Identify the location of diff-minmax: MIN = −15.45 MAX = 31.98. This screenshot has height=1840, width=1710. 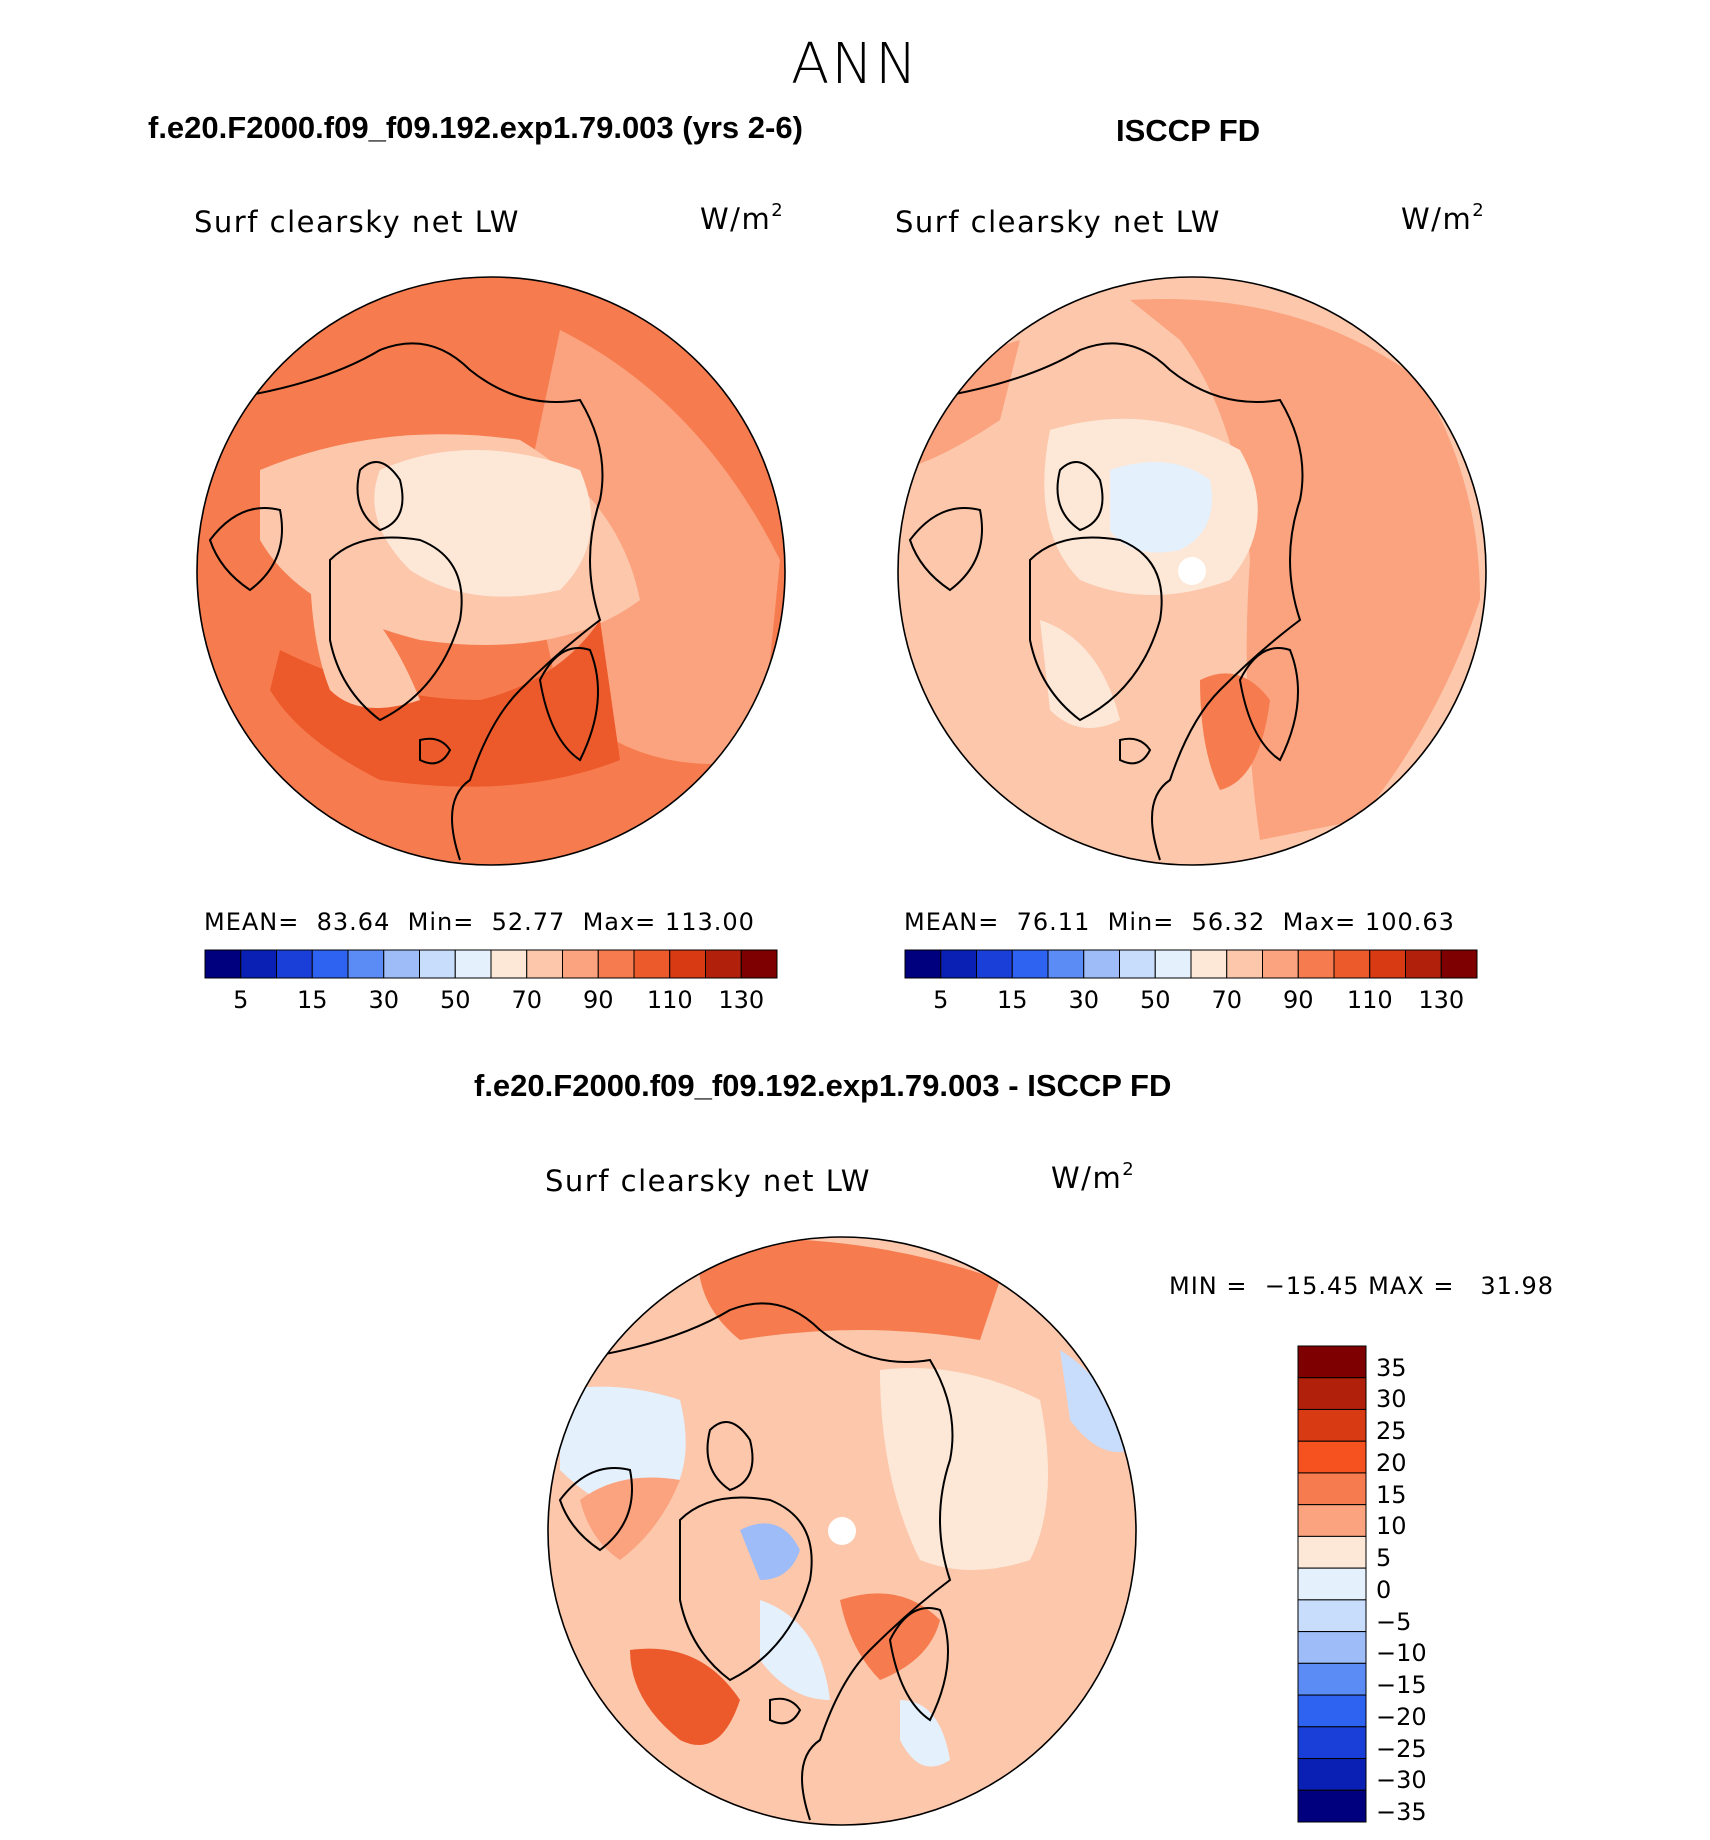
(1362, 1286).